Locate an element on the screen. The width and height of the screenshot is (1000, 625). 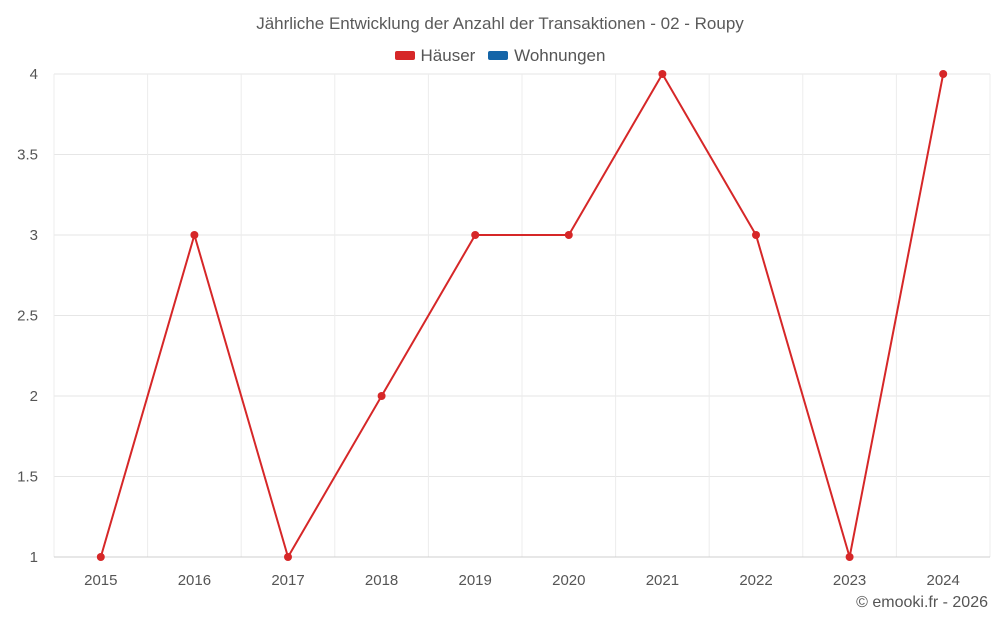
legend-swatch-haeuser is located at coordinates (404, 55).